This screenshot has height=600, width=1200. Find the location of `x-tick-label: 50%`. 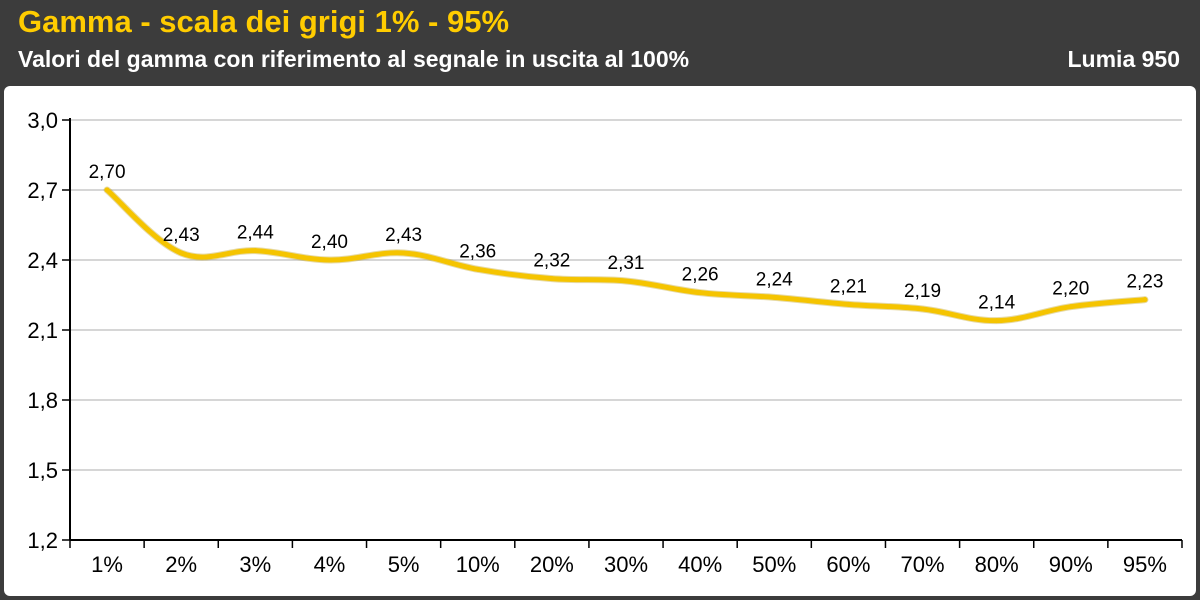

x-tick-label: 50% is located at coordinates (774, 564).